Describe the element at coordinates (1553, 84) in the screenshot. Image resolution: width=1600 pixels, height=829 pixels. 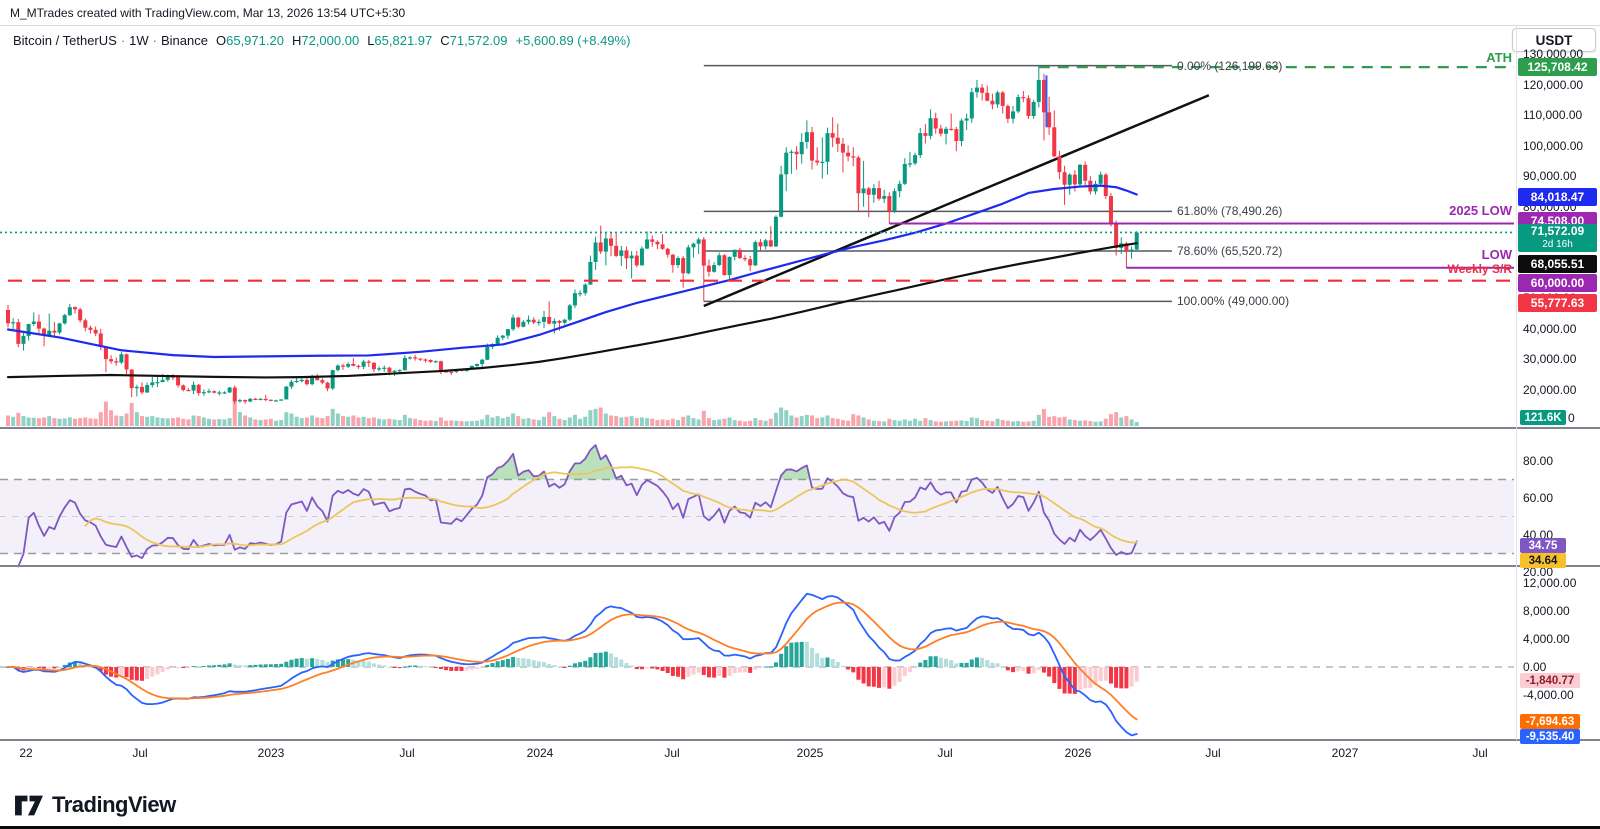
I see `axis-tick-label: 120,000.00` at that location.